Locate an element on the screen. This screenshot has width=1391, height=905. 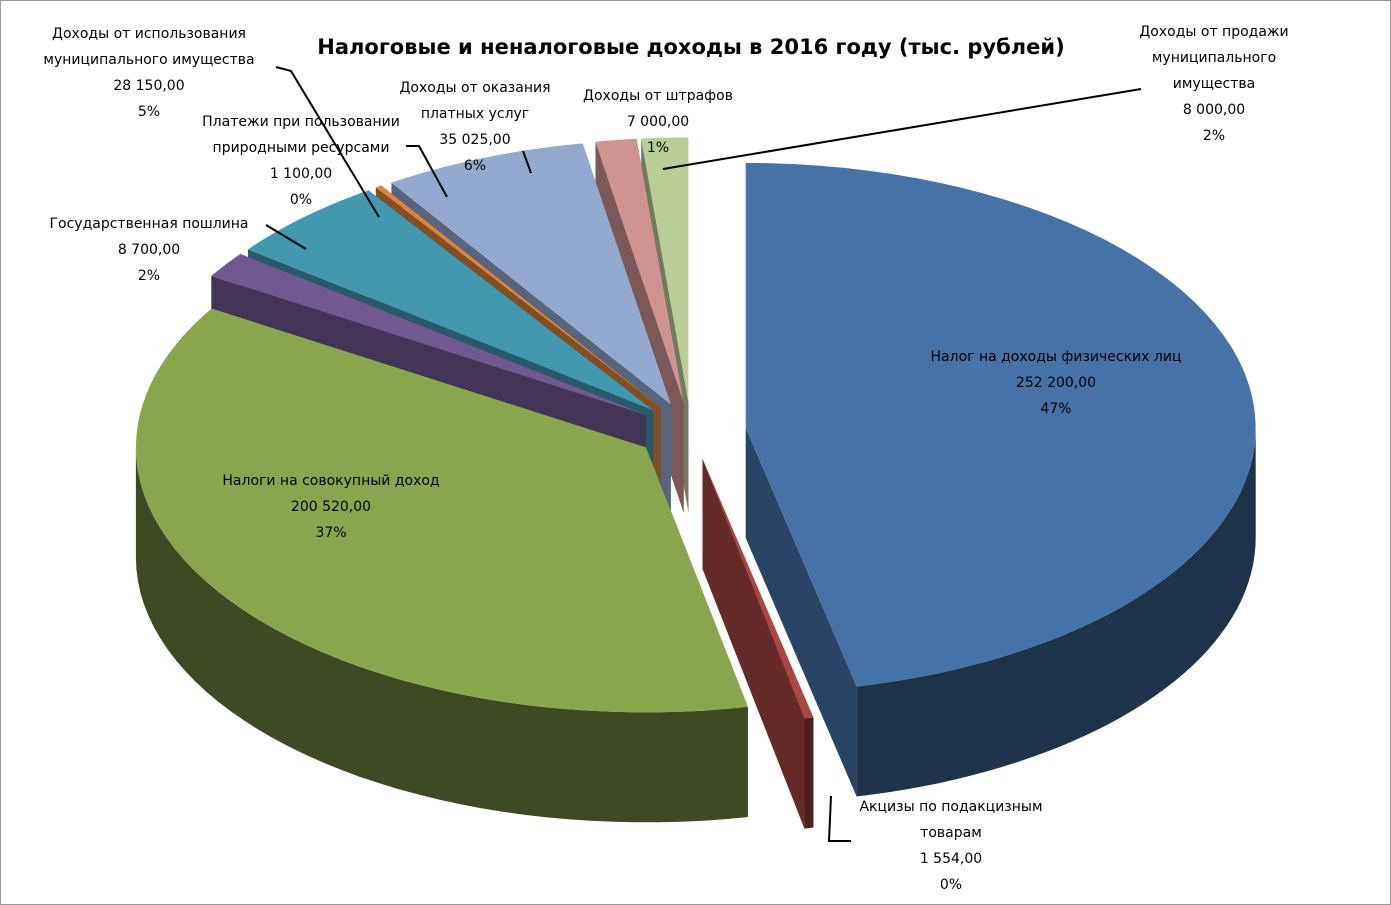
data-label: Доходы от штрафов 7 000,00 1% is located at coordinates (658, 122).